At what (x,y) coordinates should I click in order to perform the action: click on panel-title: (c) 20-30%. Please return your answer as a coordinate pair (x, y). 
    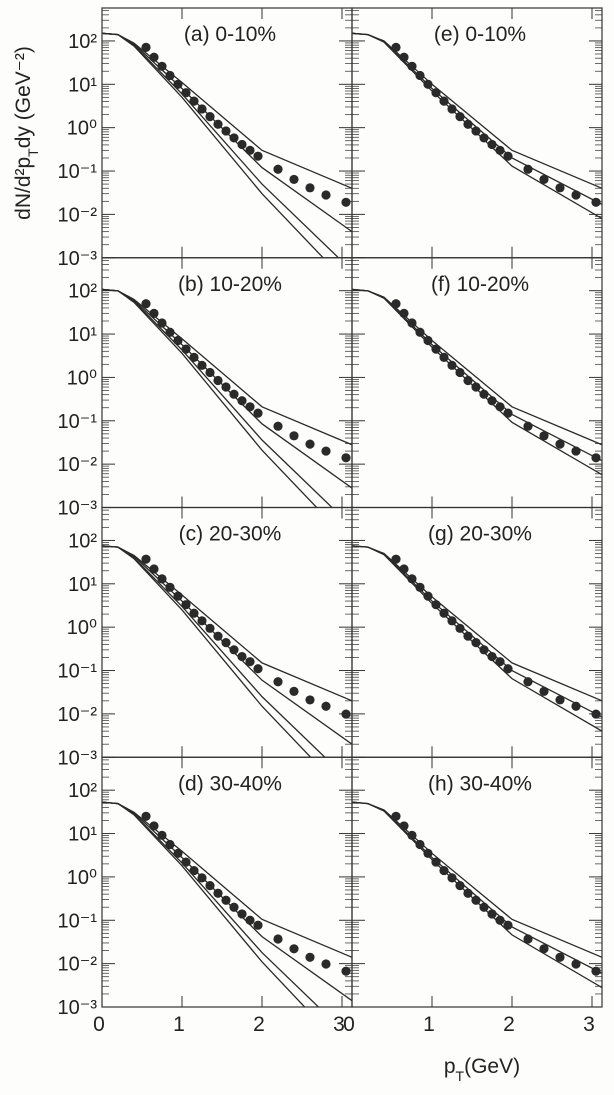
    Looking at the image, I should click on (230, 534).